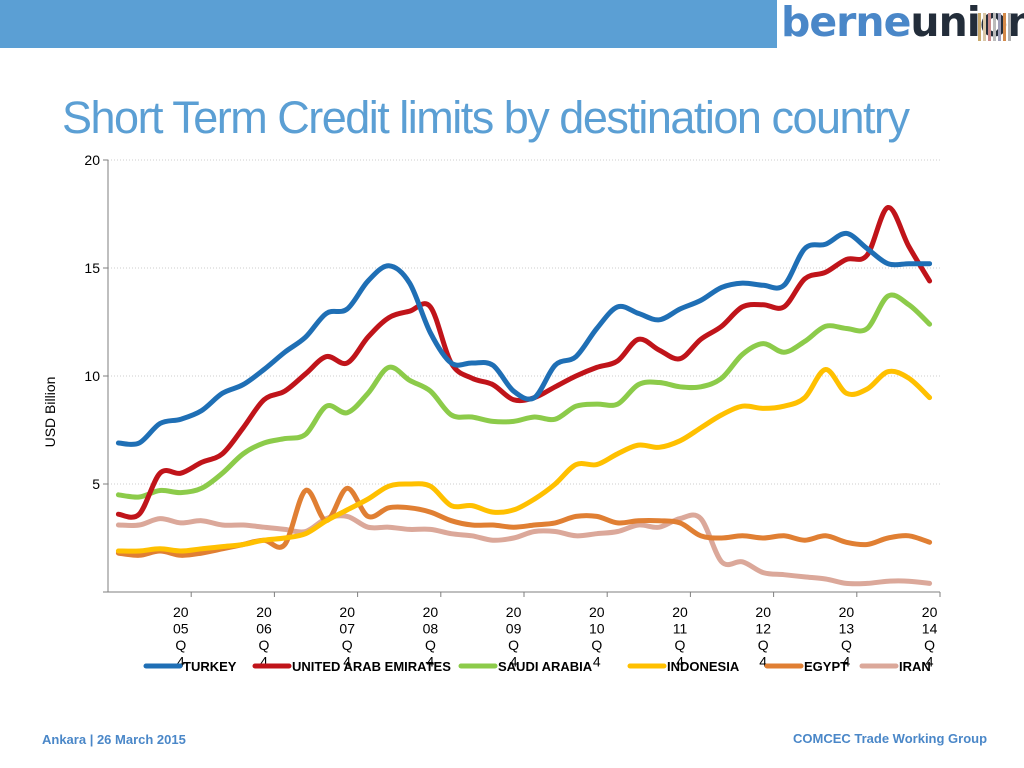  What do you see at coordinates (347, 637) in the screenshot?
I see `x-tick-label: 20 07 Q 4` at bounding box center [347, 637].